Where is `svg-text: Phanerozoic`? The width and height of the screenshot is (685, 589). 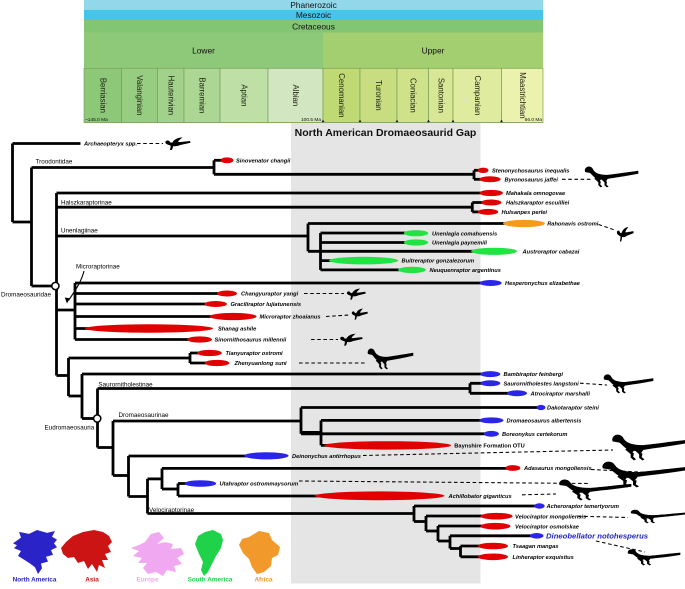 svg-text: Phanerozoic is located at coordinates (313, 5).